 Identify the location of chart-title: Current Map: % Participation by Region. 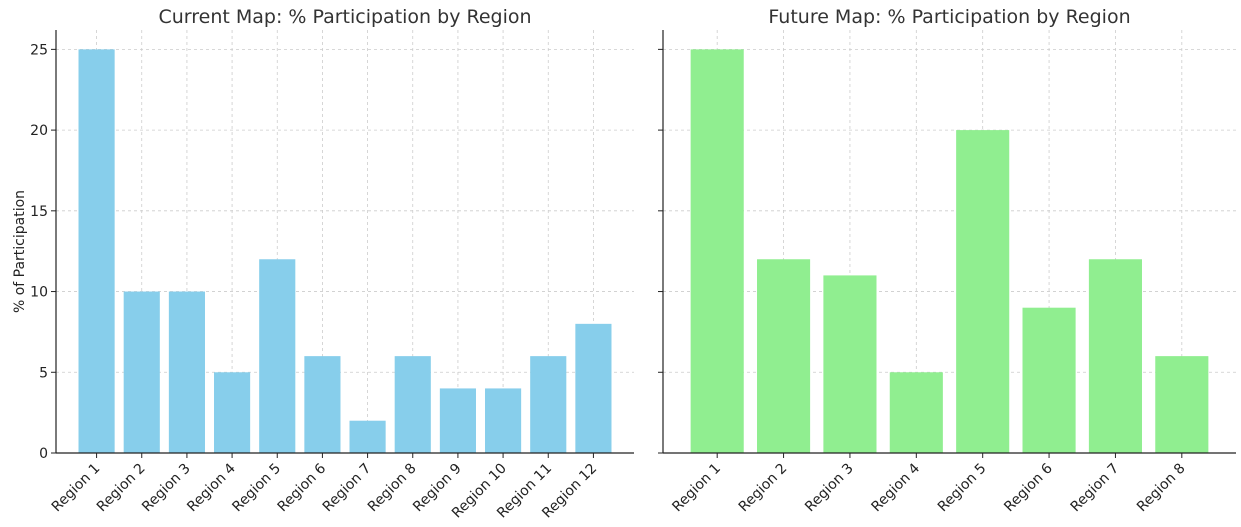
(344, 17).